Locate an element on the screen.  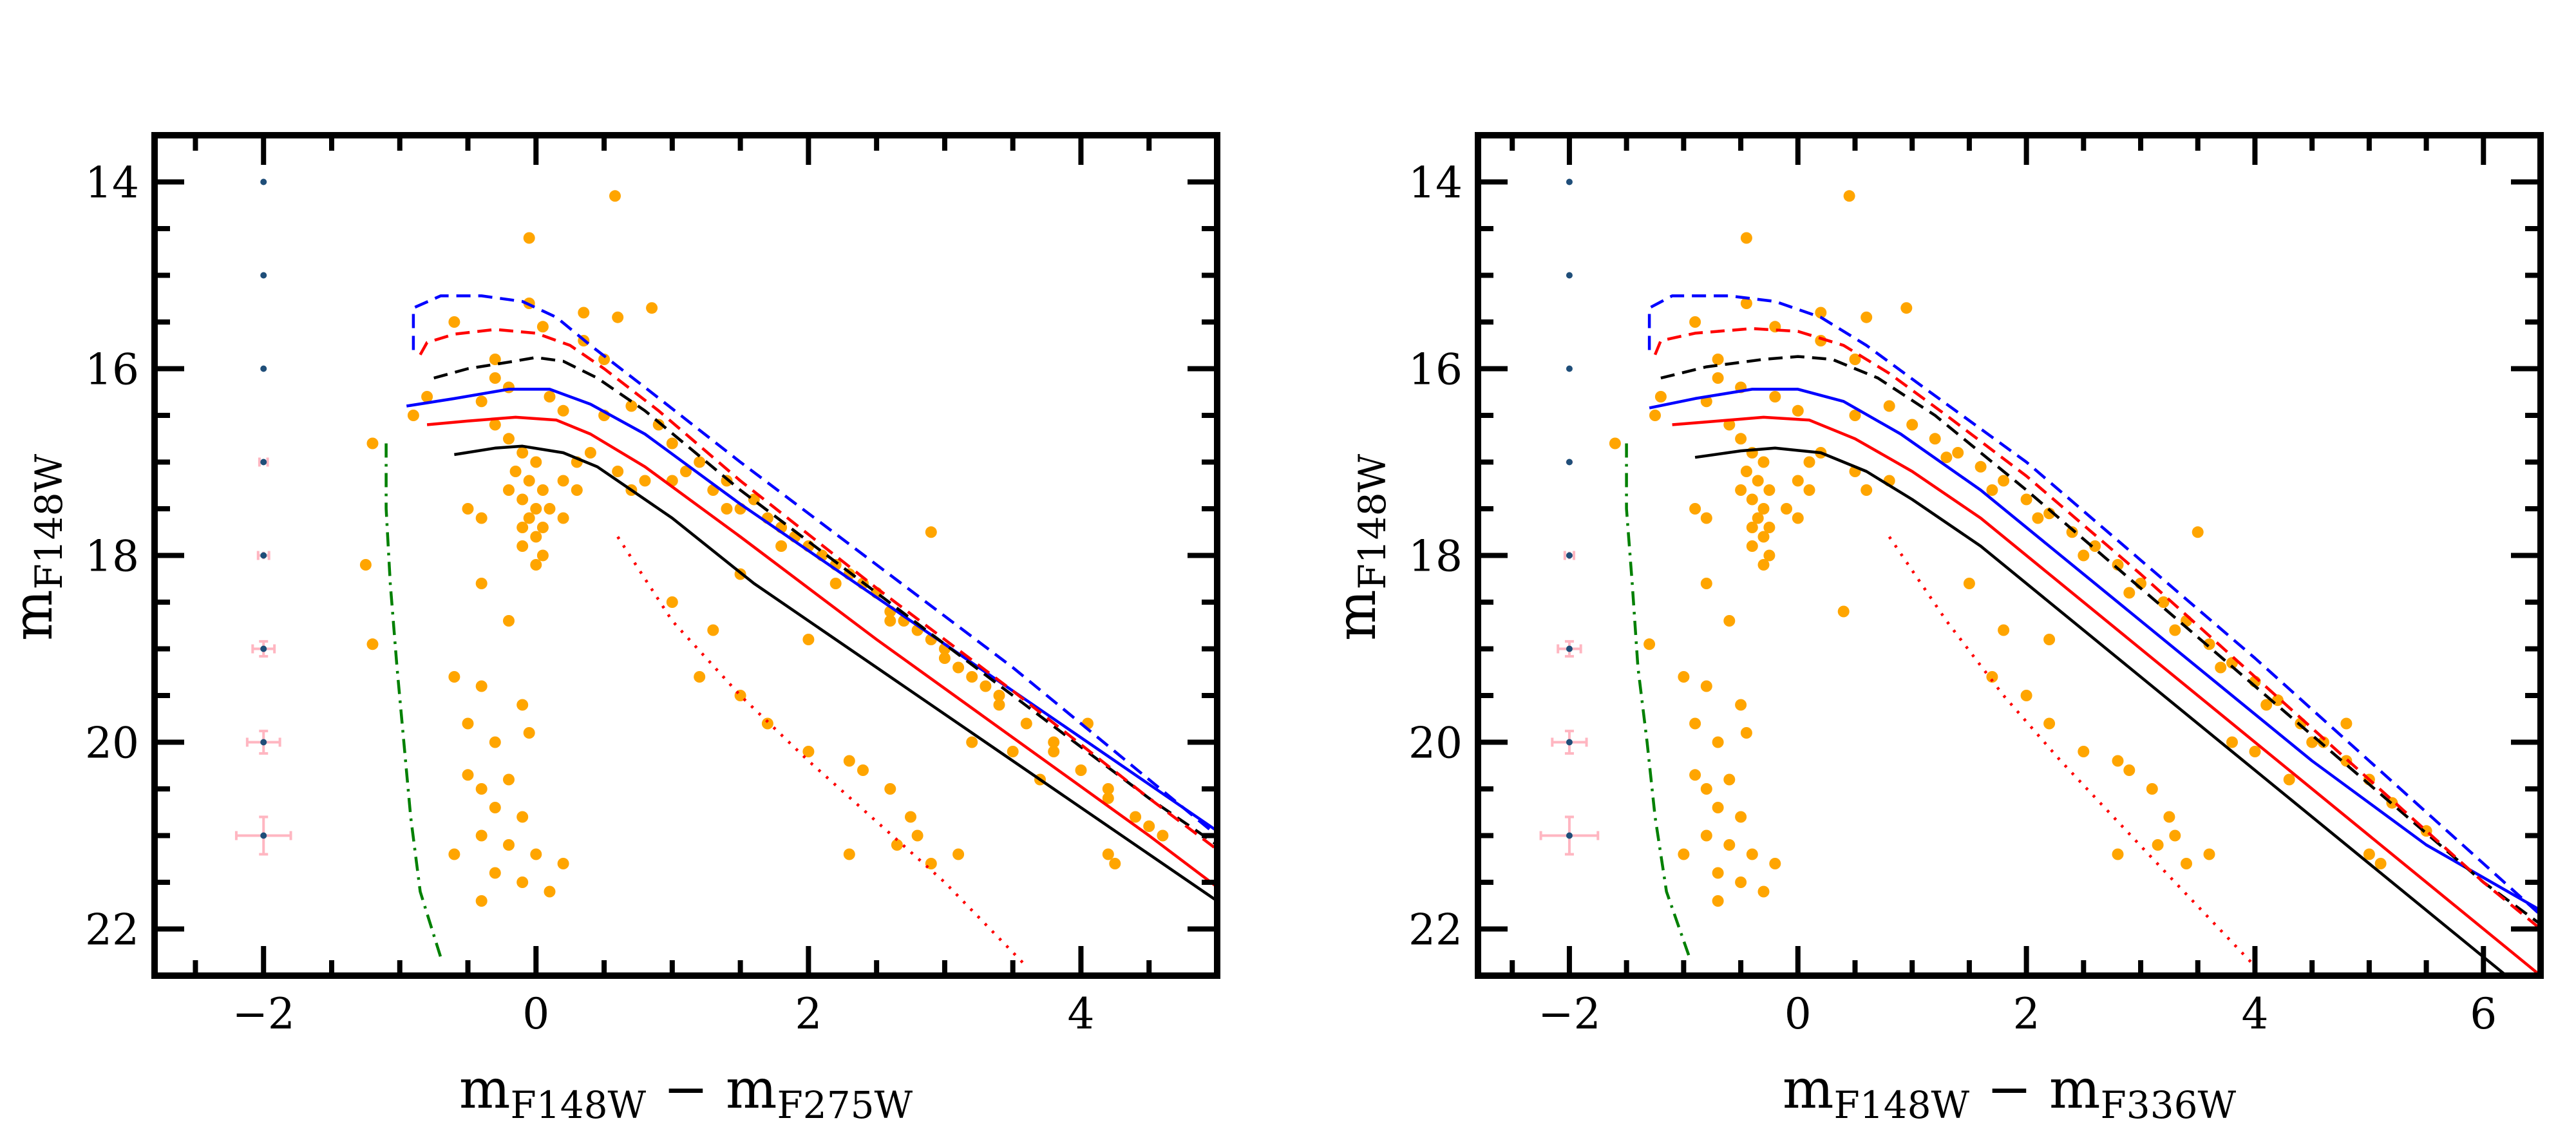
left-xtick-label: 4 is located at coordinates (1080, 1014).